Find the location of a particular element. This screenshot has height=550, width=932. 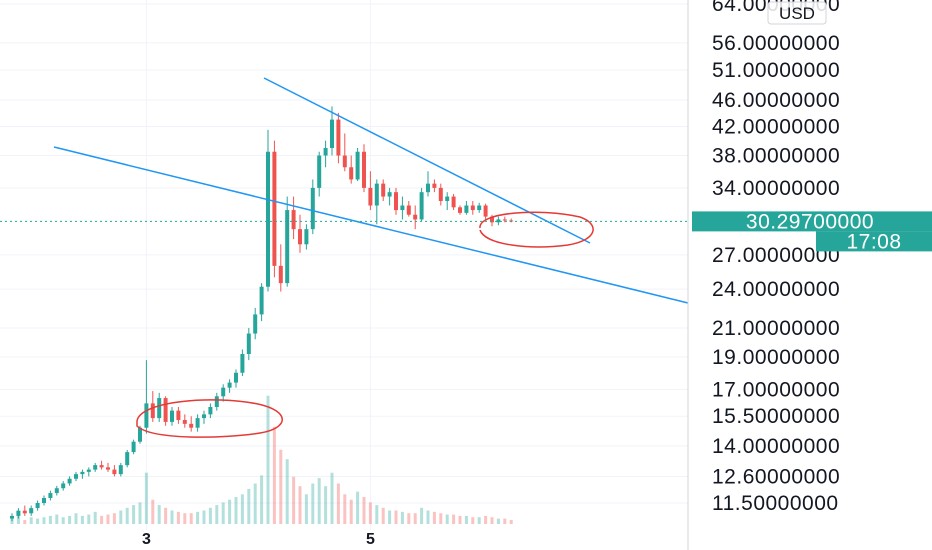

breakout-circle-annotation is located at coordinates (209, 418).